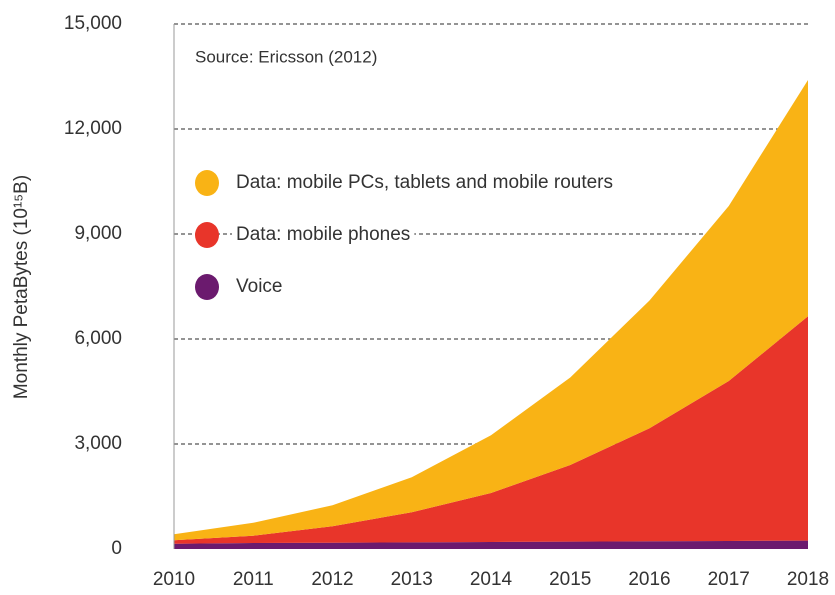  What do you see at coordinates (808, 579) in the screenshot?
I see `x-tick-label: 2018` at bounding box center [808, 579].